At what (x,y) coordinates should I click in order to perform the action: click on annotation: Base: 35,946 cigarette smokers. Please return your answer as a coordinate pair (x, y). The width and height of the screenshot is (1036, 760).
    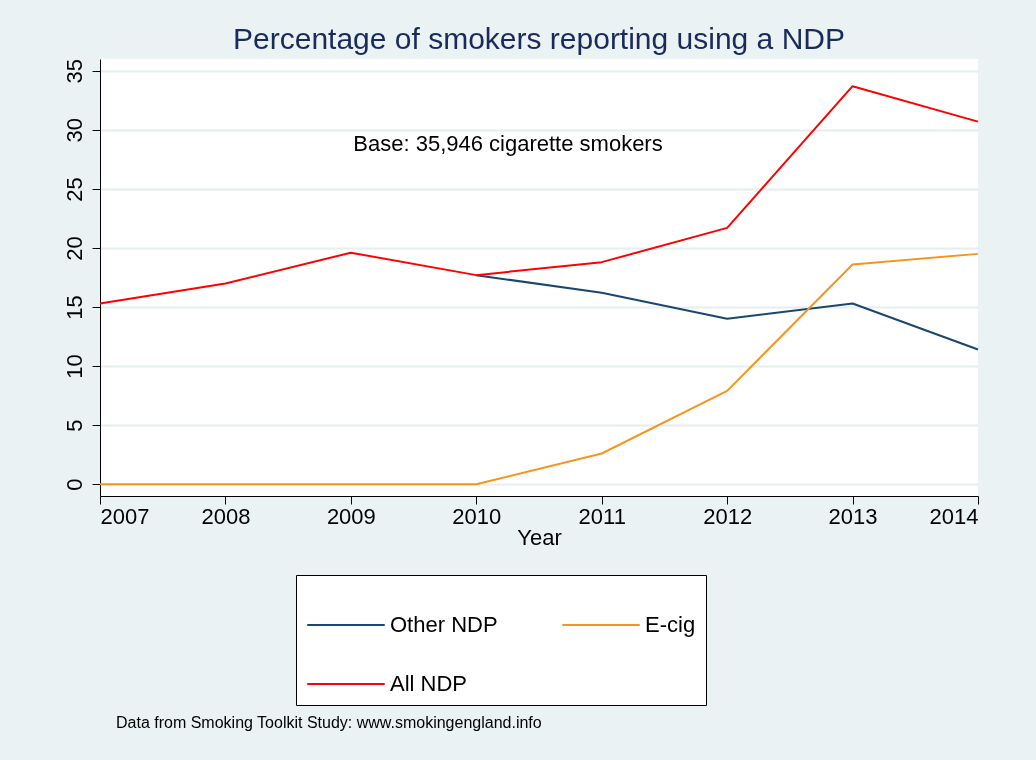
    Looking at the image, I should click on (508, 143).